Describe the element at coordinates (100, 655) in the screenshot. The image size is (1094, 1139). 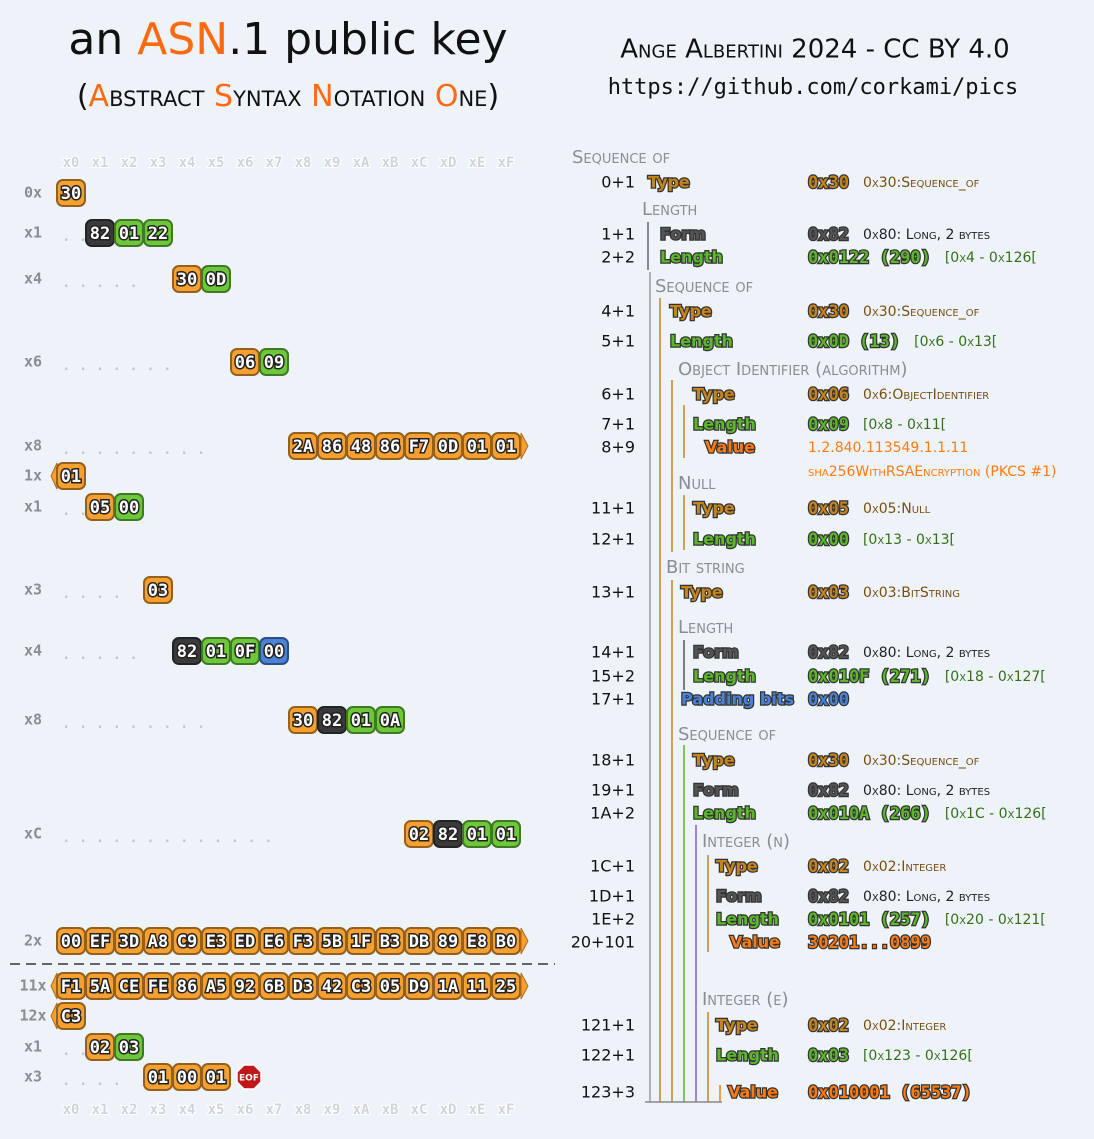
I see `padding-dots: . . . . .` at that location.